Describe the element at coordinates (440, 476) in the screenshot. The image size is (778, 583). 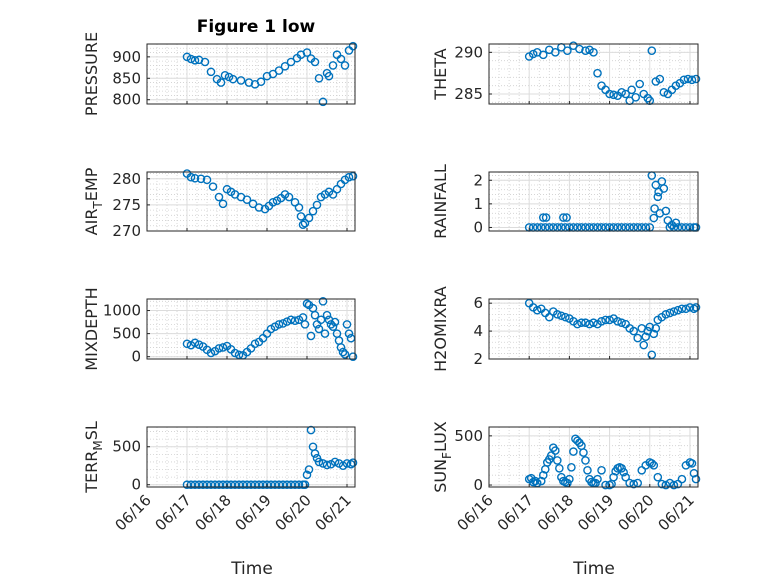
I see `y-label-part: SUN` at that location.